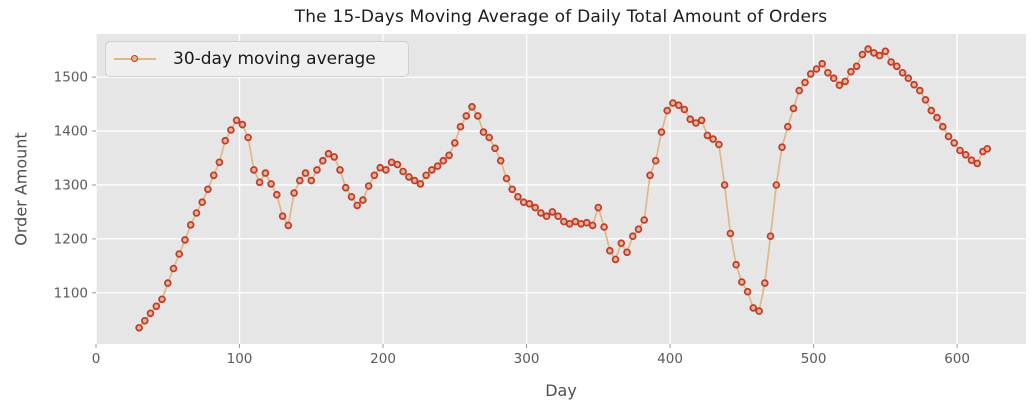 This screenshot has height=406, width=1034. Describe the element at coordinates (71, 293) in the screenshot. I see `y-tick-label: 1100` at that location.